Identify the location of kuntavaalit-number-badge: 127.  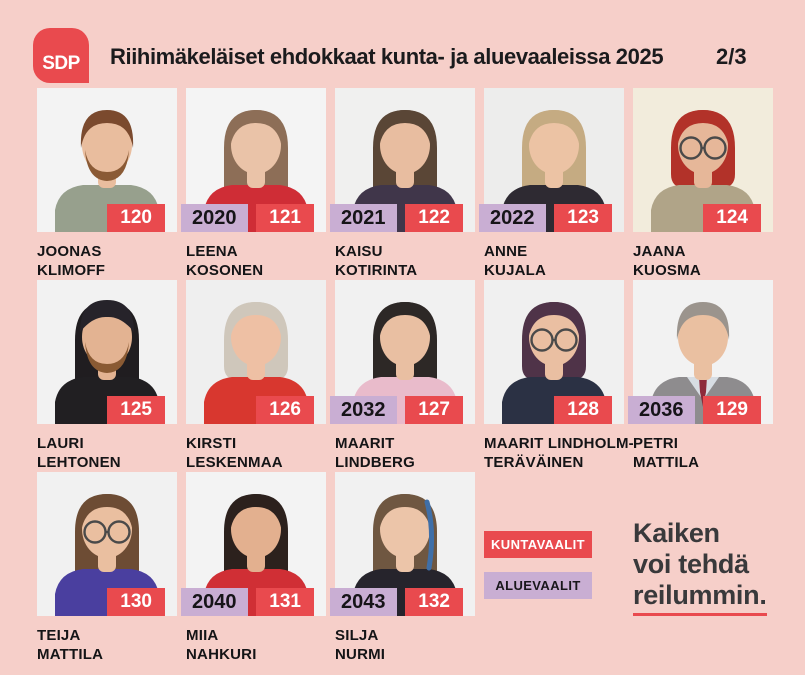
(434, 410).